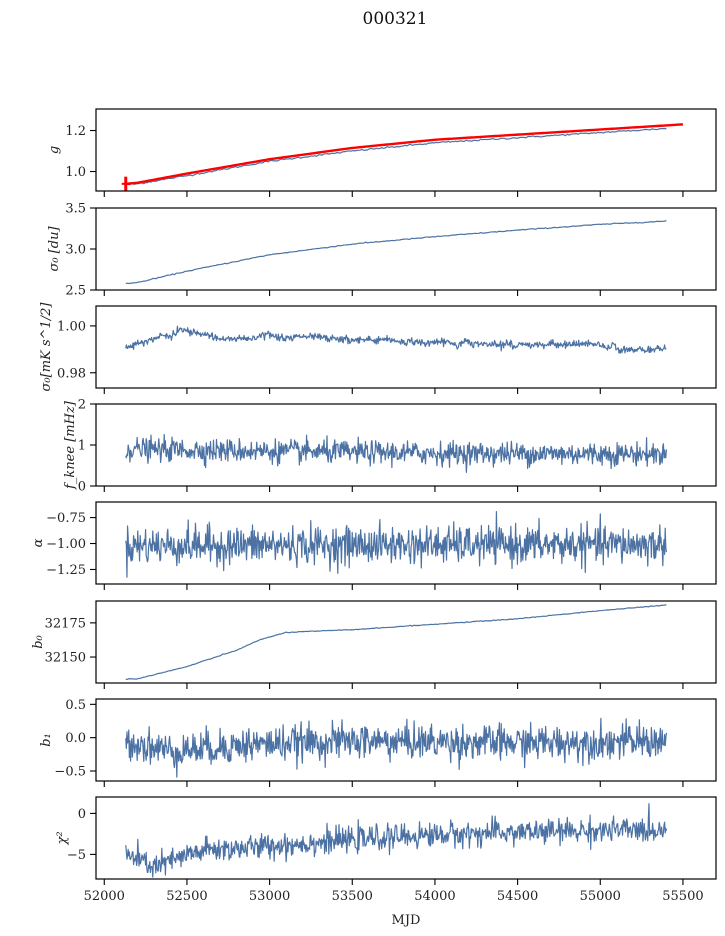  I want to click on x-axis-label: MJD, so click(406, 920).